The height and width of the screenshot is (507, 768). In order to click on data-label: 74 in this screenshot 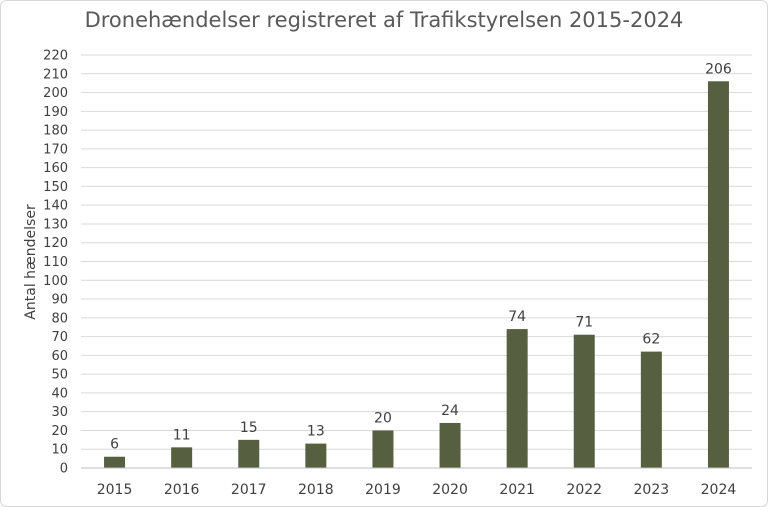, I will do `click(517, 317)`.